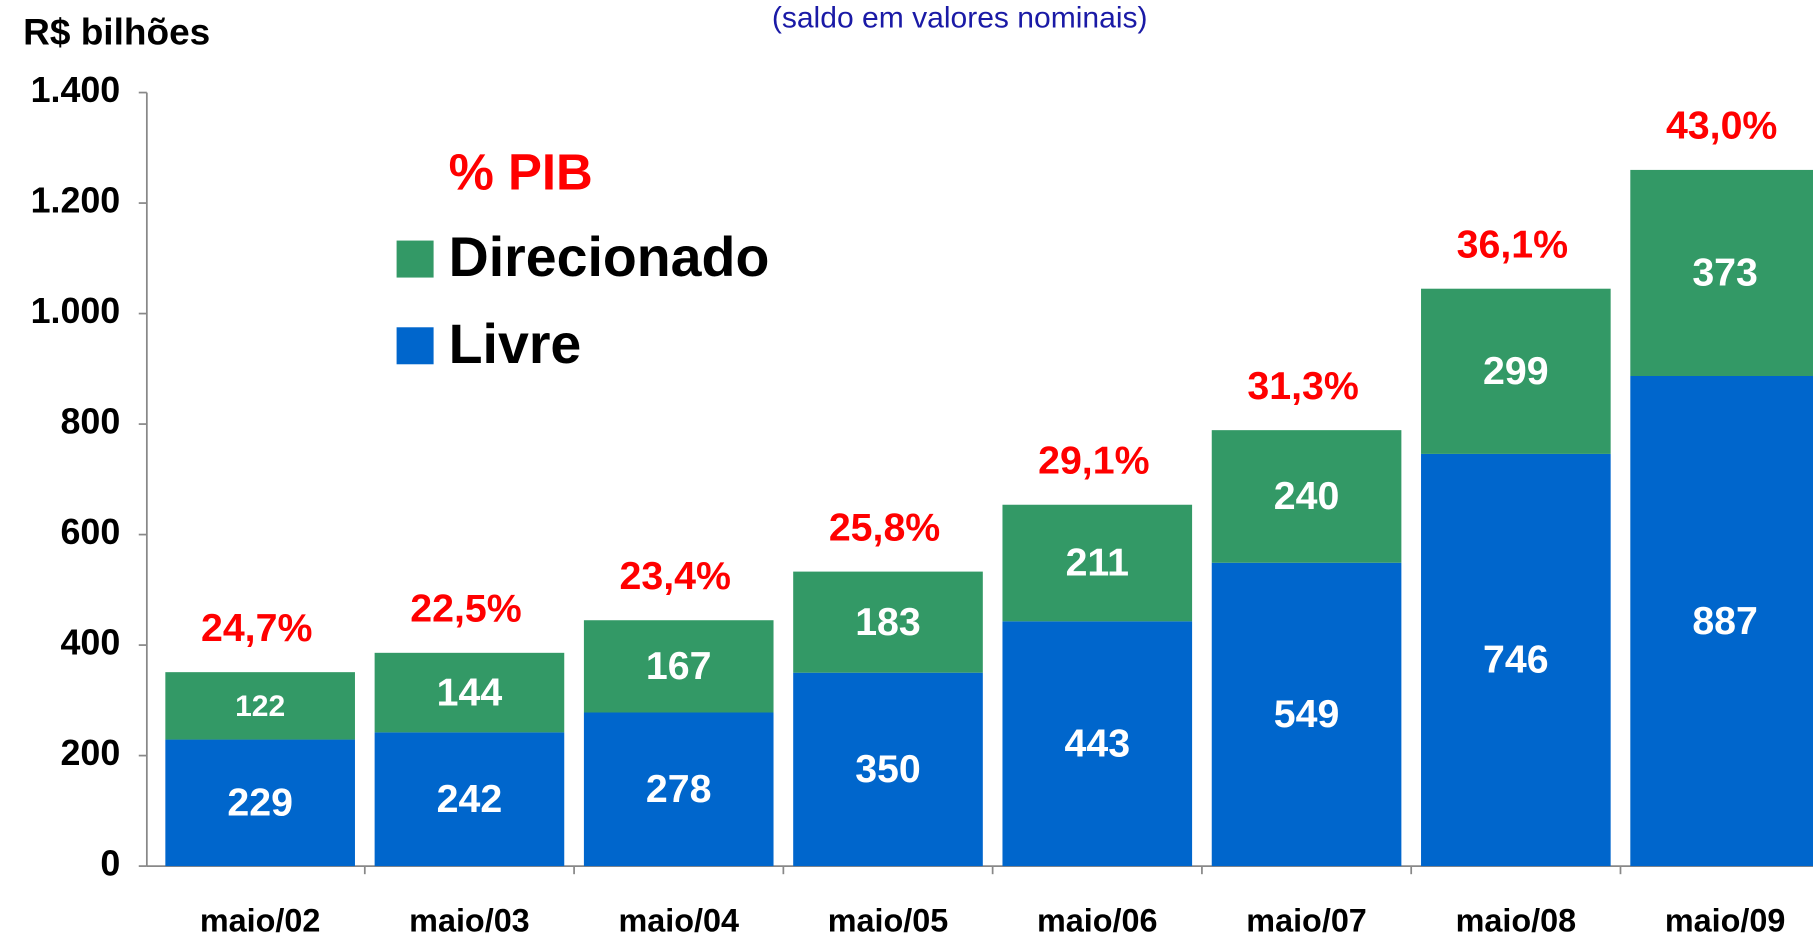  I want to click on y-tick-label: 1.400, so click(76, 90).